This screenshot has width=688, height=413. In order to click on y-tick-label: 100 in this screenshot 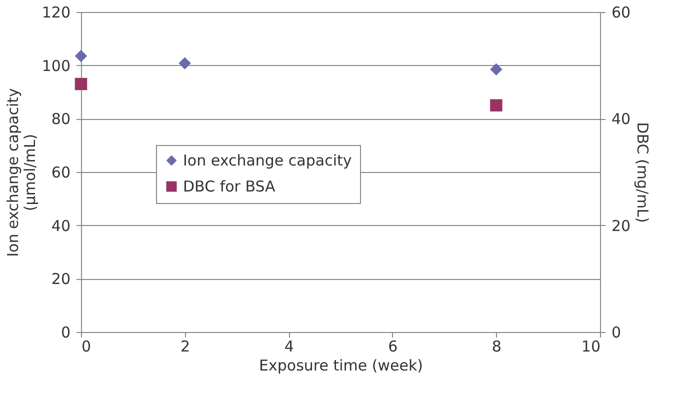, I will do `click(56, 65)`.